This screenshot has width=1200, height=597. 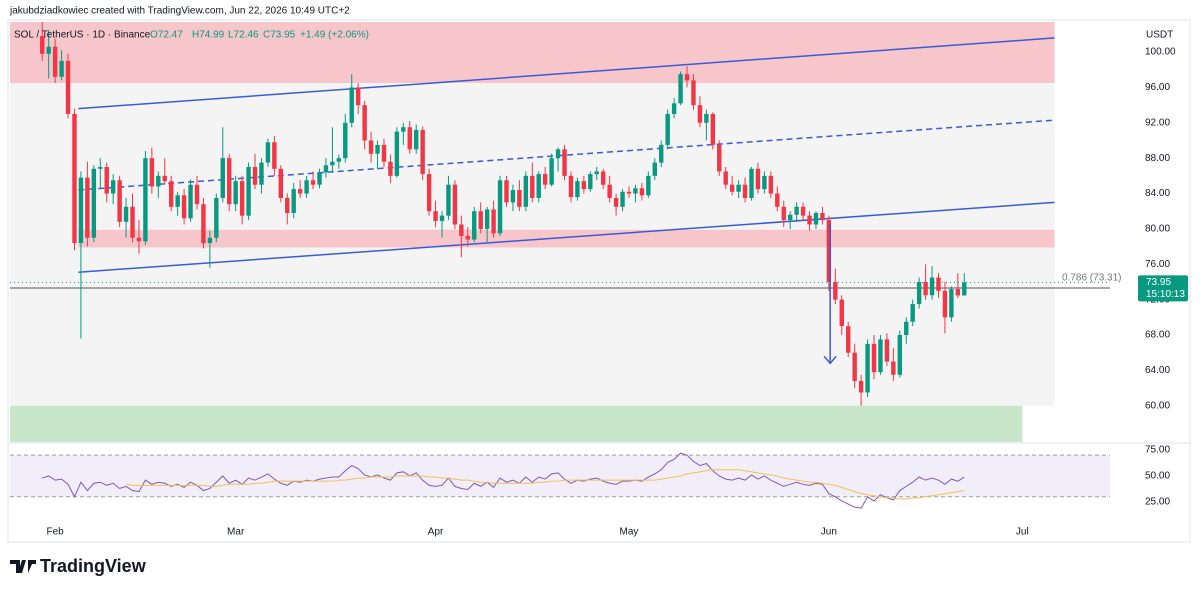 I want to click on price-tag, so click(x=1163, y=288).